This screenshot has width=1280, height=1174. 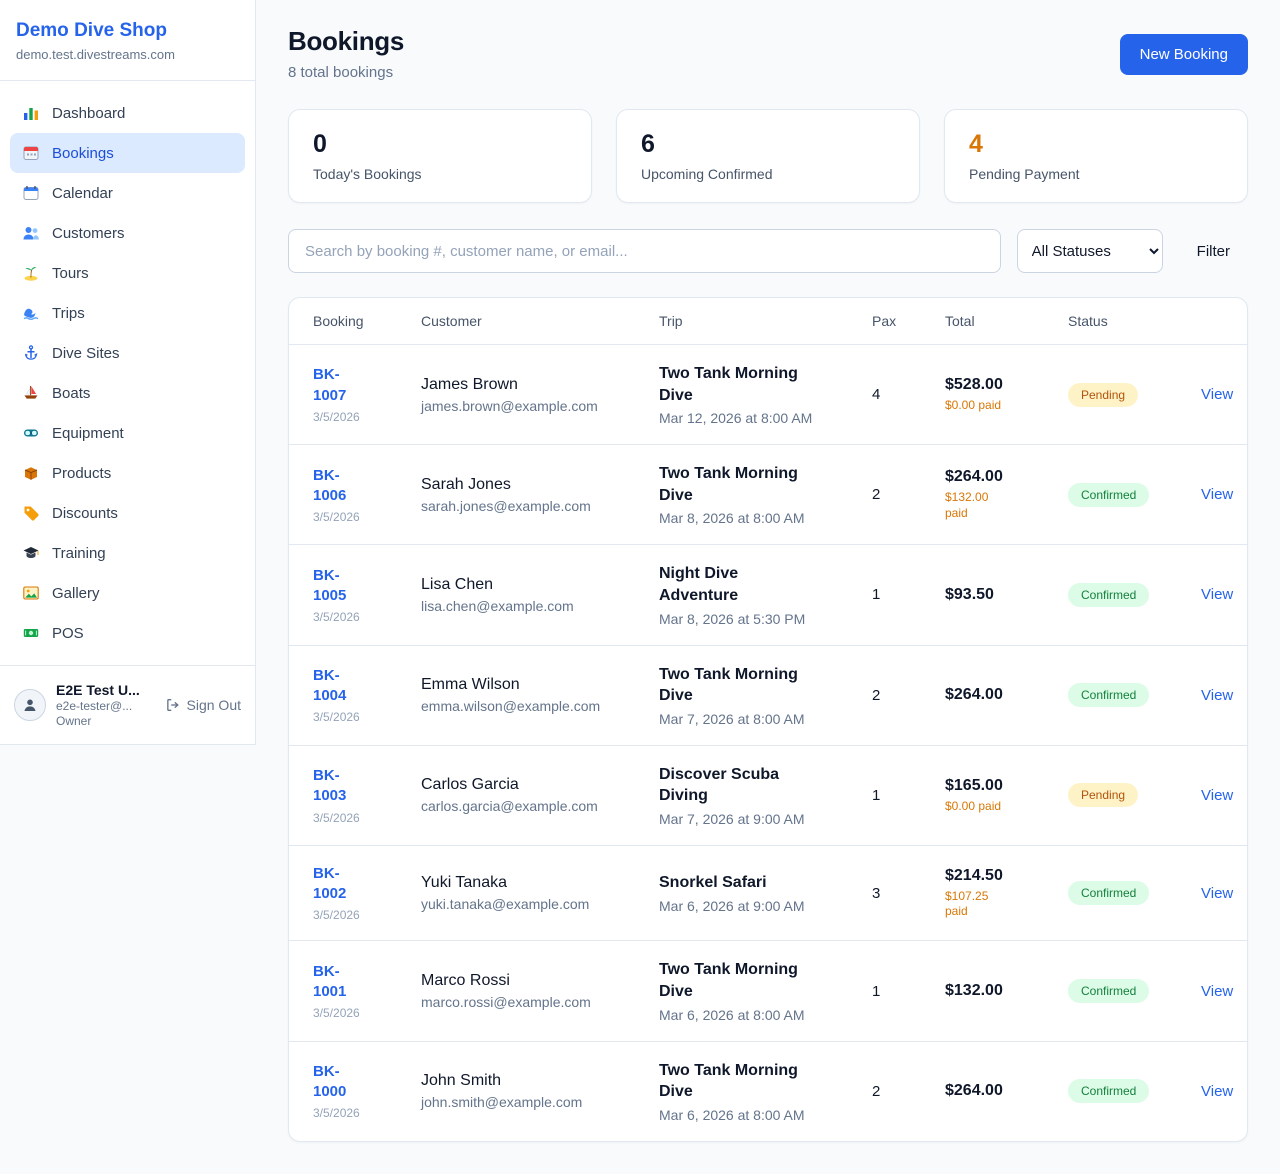 I want to click on paid-amount: $107.25 paid, so click(x=967, y=903).